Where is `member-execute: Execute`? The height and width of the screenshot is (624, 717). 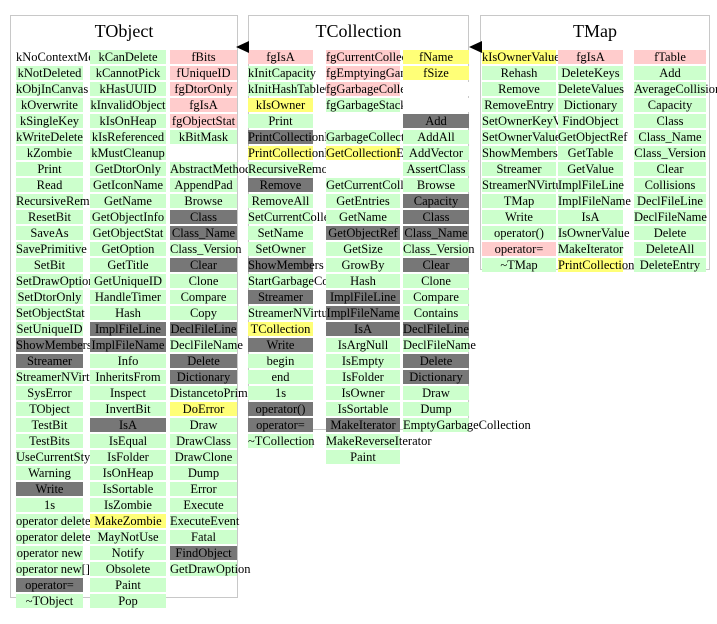 member-execute: Execute is located at coordinates (203, 505).